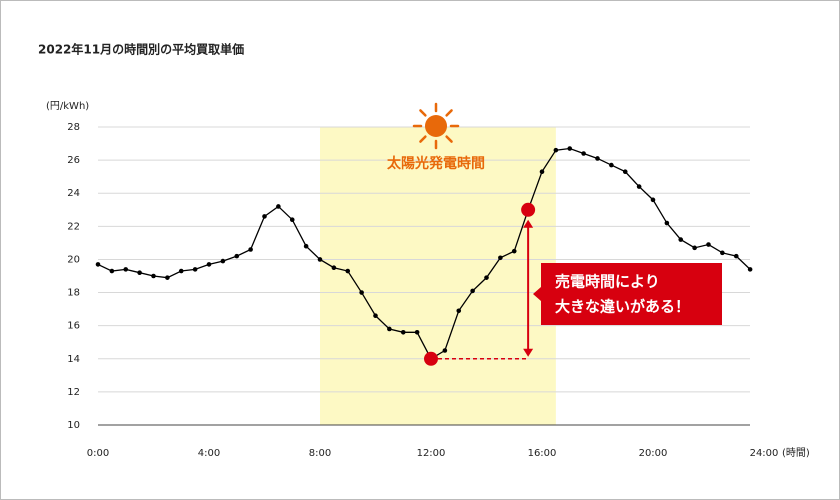  Describe the element at coordinates (607, 282) in the screenshot. I see `callout-text: 売電時間により` at that location.